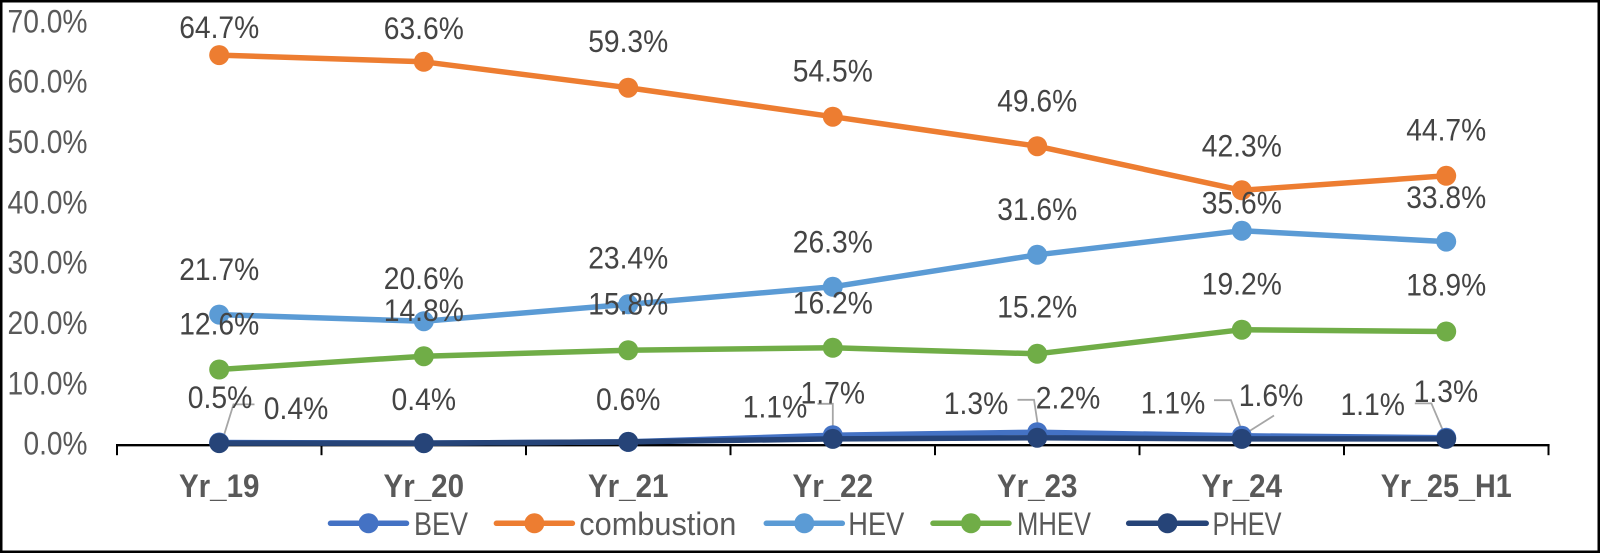 Image resolution: width=1600 pixels, height=553 pixels. What do you see at coordinates (424, 278) in the screenshot?
I see `svg-text: 20.6%` at bounding box center [424, 278].